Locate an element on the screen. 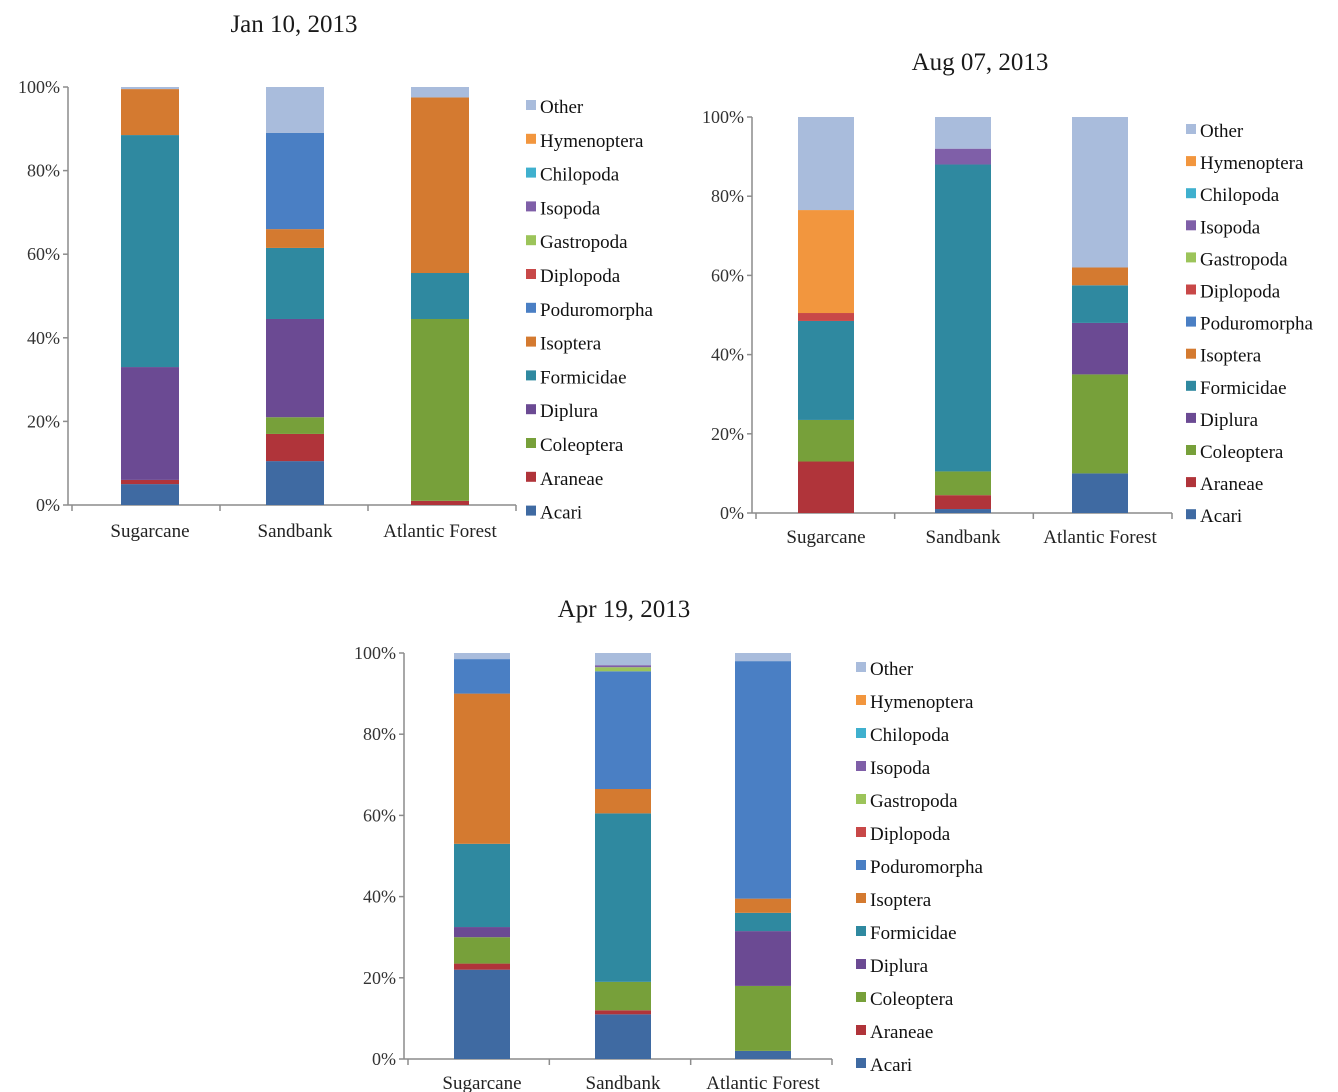 The height and width of the screenshot is (1092, 1338). bar-segment-sandbank-formicidae is located at coordinates (623, 897).